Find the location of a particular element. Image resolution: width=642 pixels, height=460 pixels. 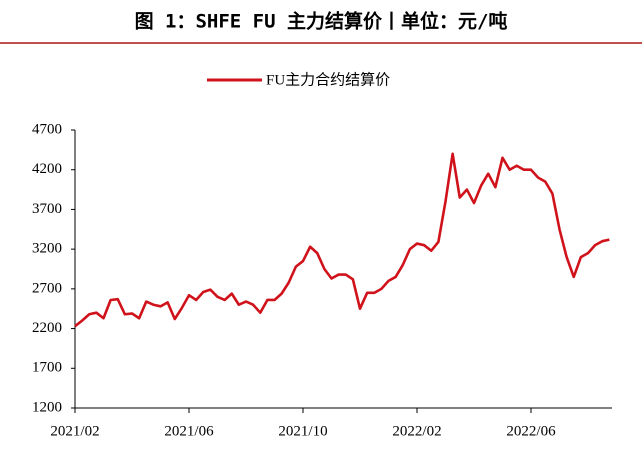

y-tick-label: 3200 is located at coordinates (47, 249).